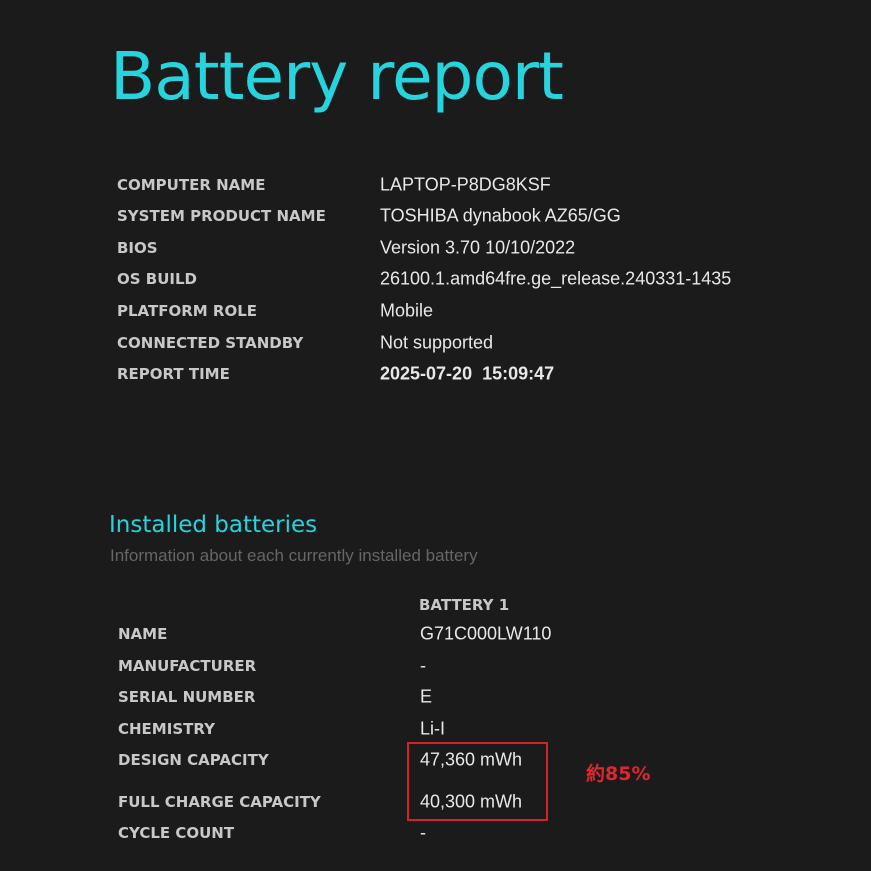  What do you see at coordinates (471, 759) in the screenshot?
I see `battery-value: 47,360 mWh` at bounding box center [471, 759].